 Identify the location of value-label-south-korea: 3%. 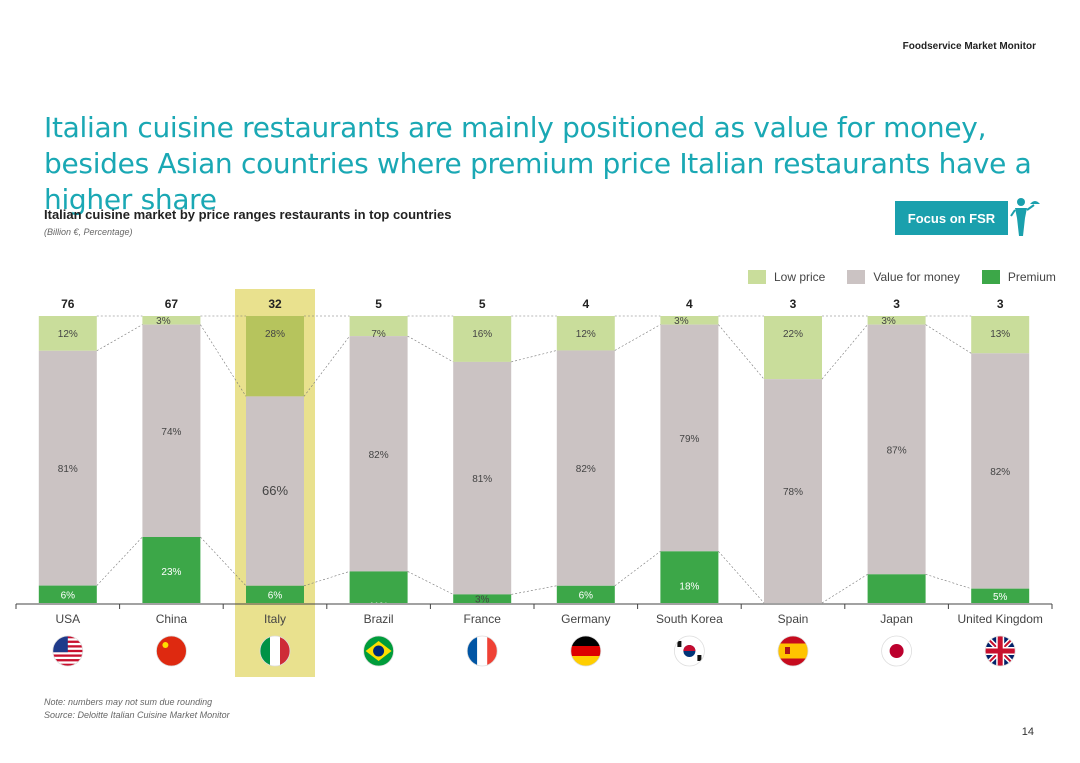
(681, 321).